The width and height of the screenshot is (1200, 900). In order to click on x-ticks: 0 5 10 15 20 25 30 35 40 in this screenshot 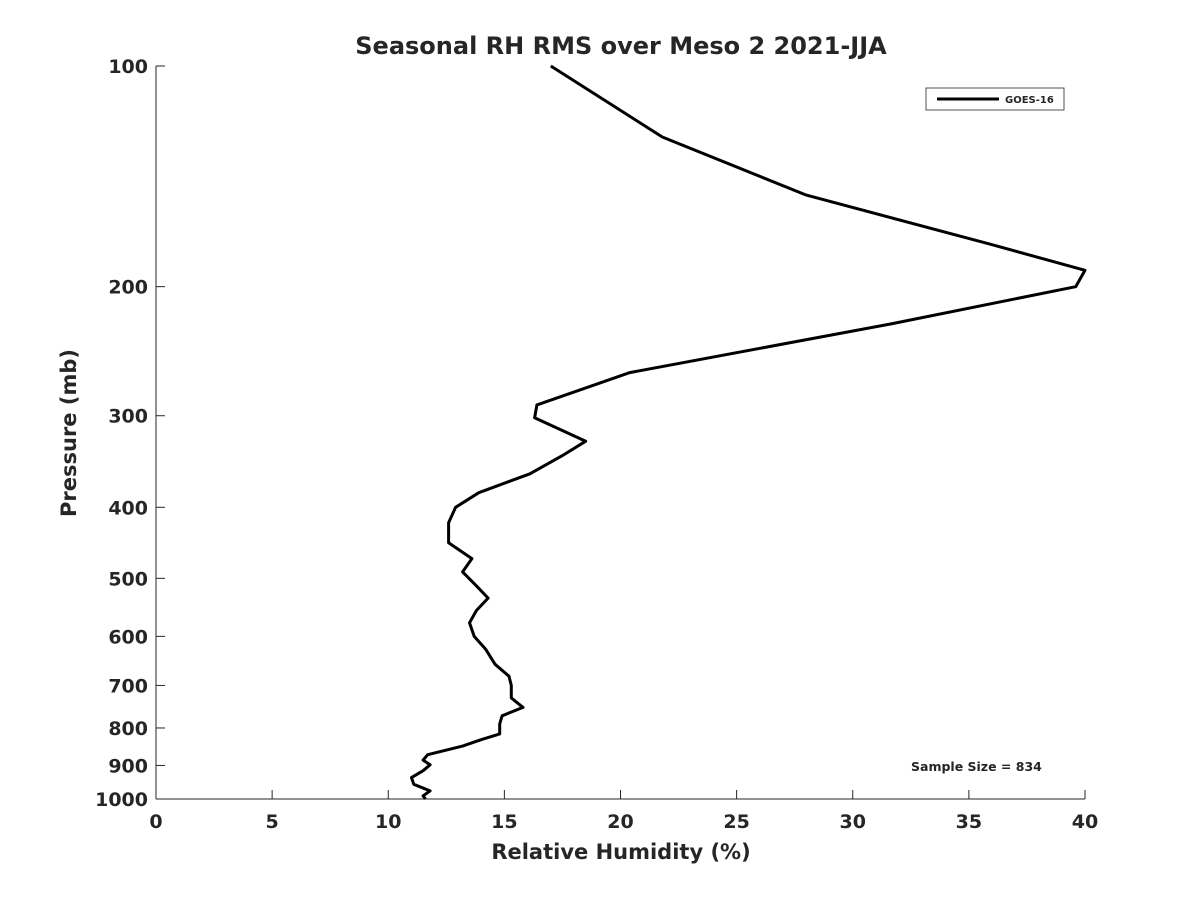, I will do `click(623, 811)`.